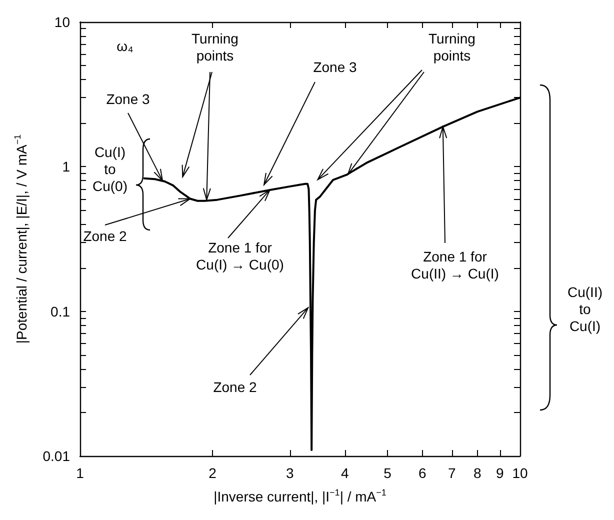 This screenshot has width=614, height=520. What do you see at coordinates (290, 473) in the screenshot?
I see `x-tick-label: 3` at bounding box center [290, 473].